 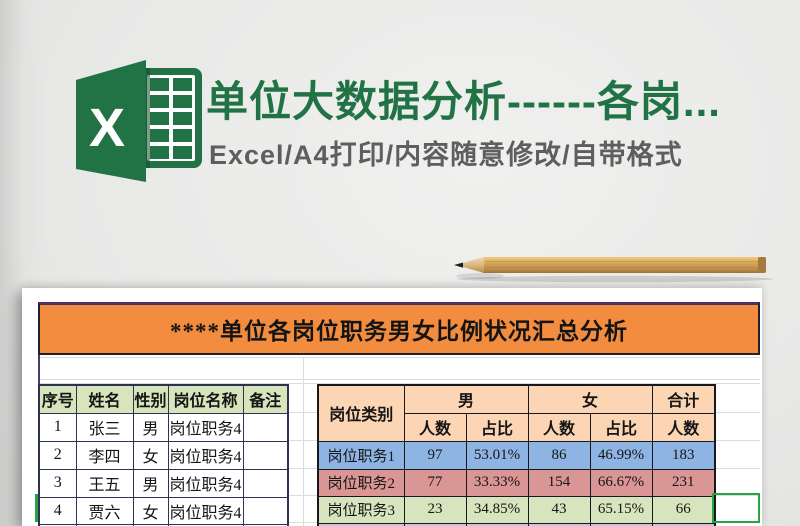 What do you see at coordinates (466, 399) in the screenshot?
I see `col-group-male: 男` at bounding box center [466, 399].